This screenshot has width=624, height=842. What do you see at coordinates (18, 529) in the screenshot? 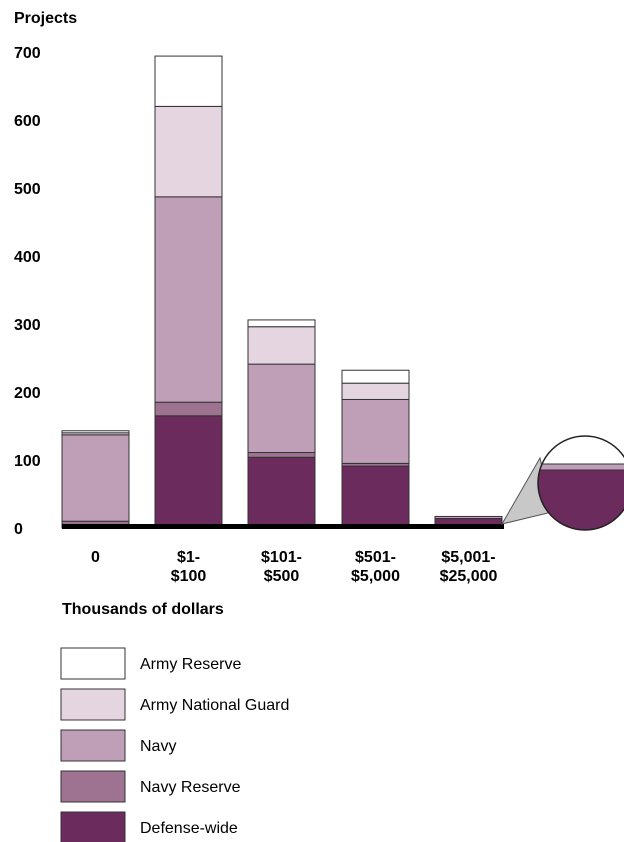
I see `y-tick-label: 0` at bounding box center [18, 529].